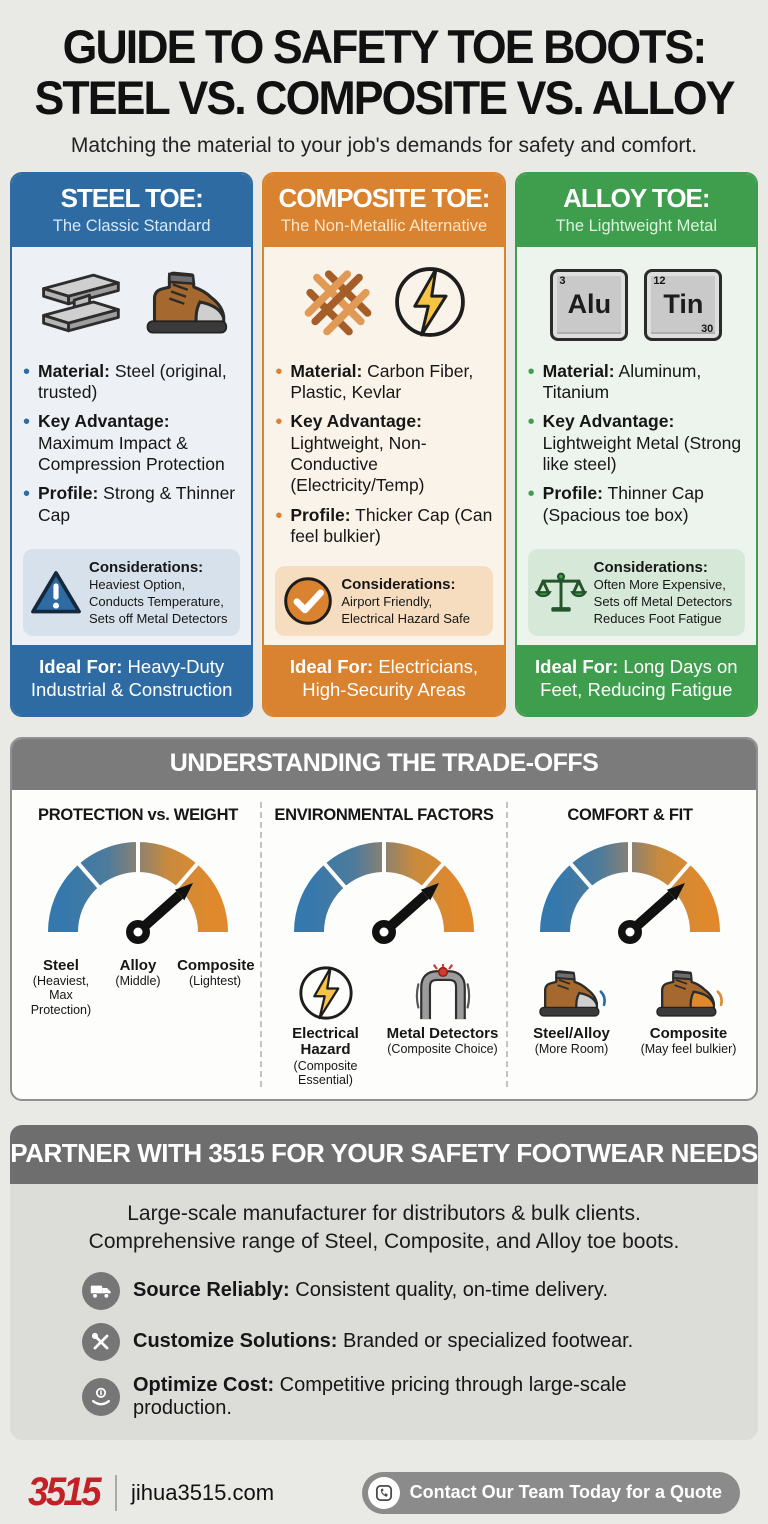 The image size is (768, 1524). Describe the element at coordinates (637, 197) in the screenshot. I see `alloy-toe-title: ALLOY TOE:` at that location.